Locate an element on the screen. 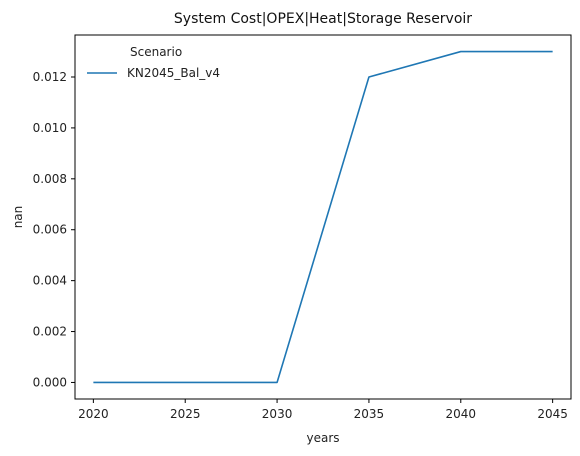 Image resolution: width=580 pixels, height=456 pixels. legend-entry-label: KN2045_Bal_v4 is located at coordinates (173, 73).